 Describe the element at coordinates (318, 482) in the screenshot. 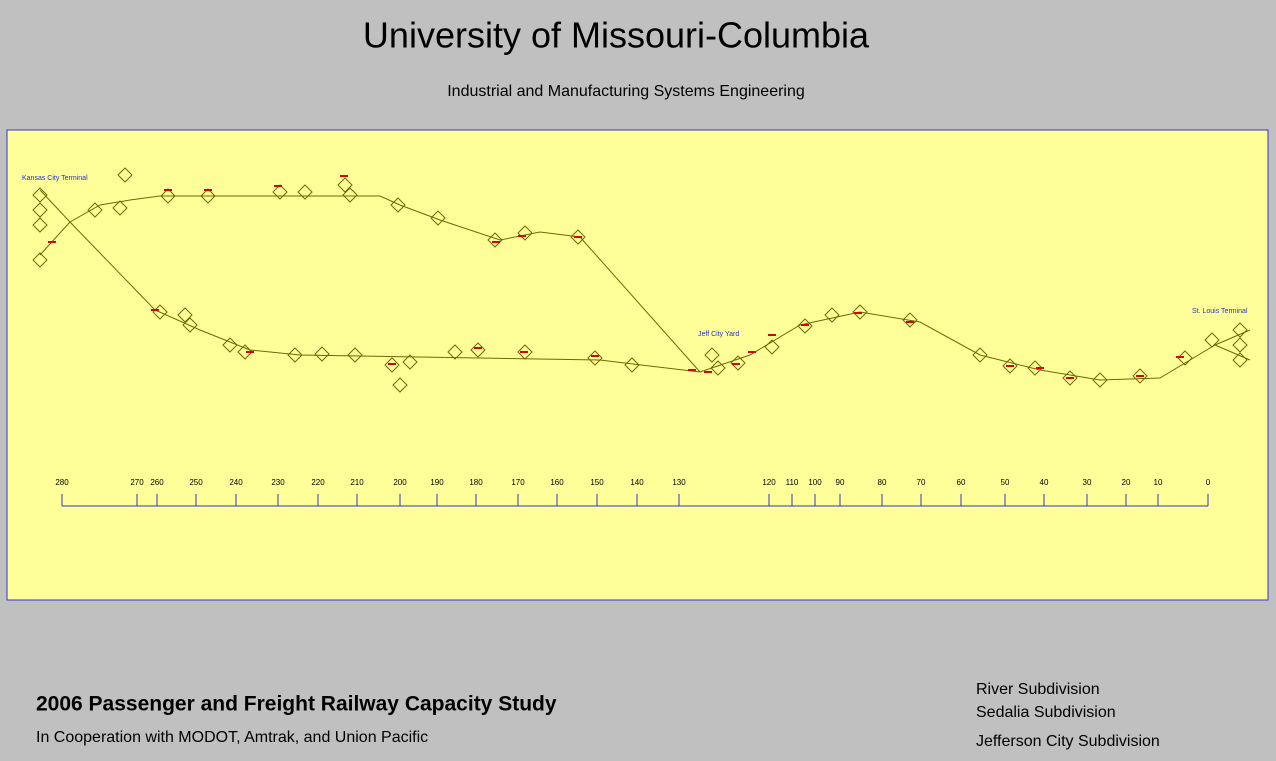

I see `scale-label: 220` at that location.